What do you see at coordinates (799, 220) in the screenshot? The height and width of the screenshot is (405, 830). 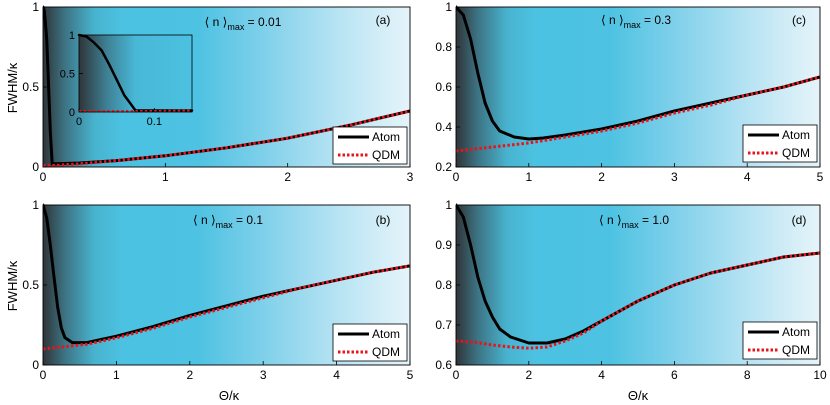 I see `panel-d-label: (d)` at bounding box center [799, 220].